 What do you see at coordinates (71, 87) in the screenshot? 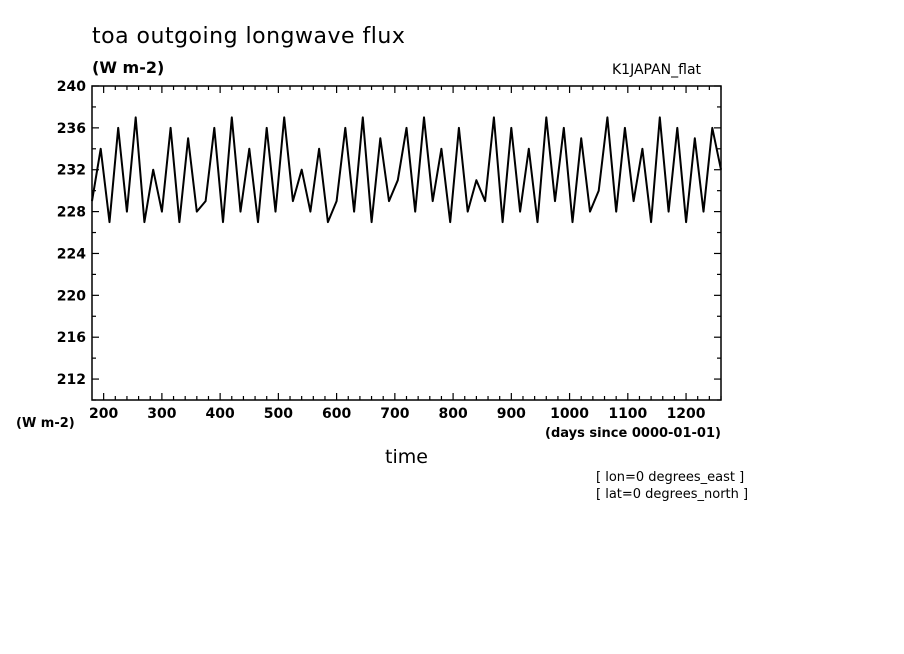
I see `y-tick-label: 240` at bounding box center [71, 87].